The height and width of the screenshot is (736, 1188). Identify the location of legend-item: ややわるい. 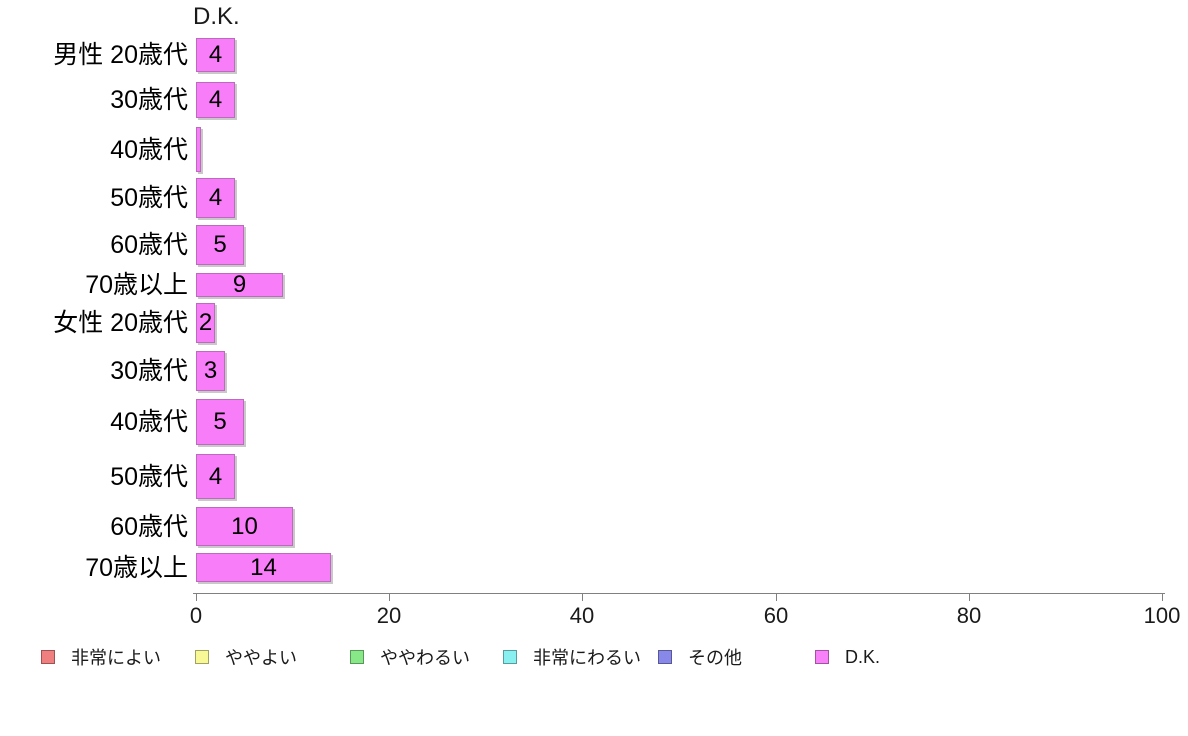
(410, 658).